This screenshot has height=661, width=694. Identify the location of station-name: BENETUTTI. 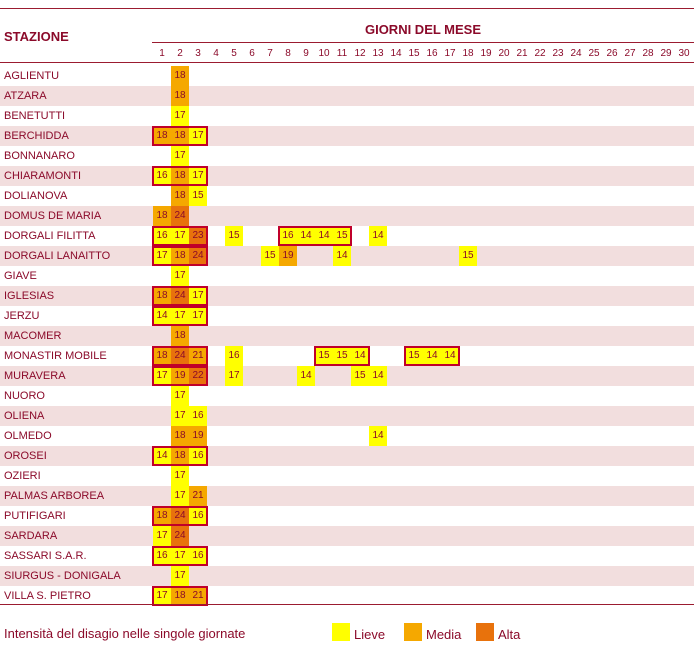
(35, 116).